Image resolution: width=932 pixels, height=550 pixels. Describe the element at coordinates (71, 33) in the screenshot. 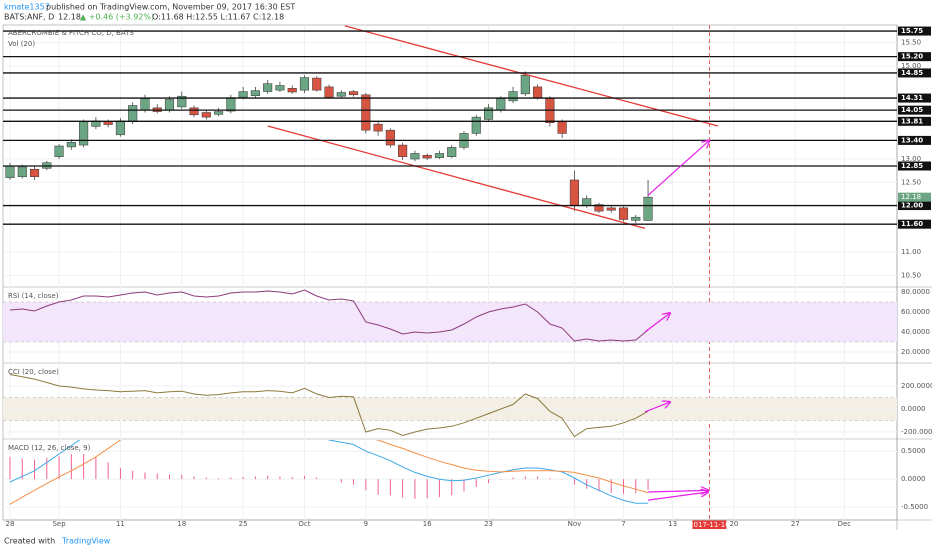

I see `panel-title: ABERCROMBIE & FITCH CO, D, BATS` at that location.